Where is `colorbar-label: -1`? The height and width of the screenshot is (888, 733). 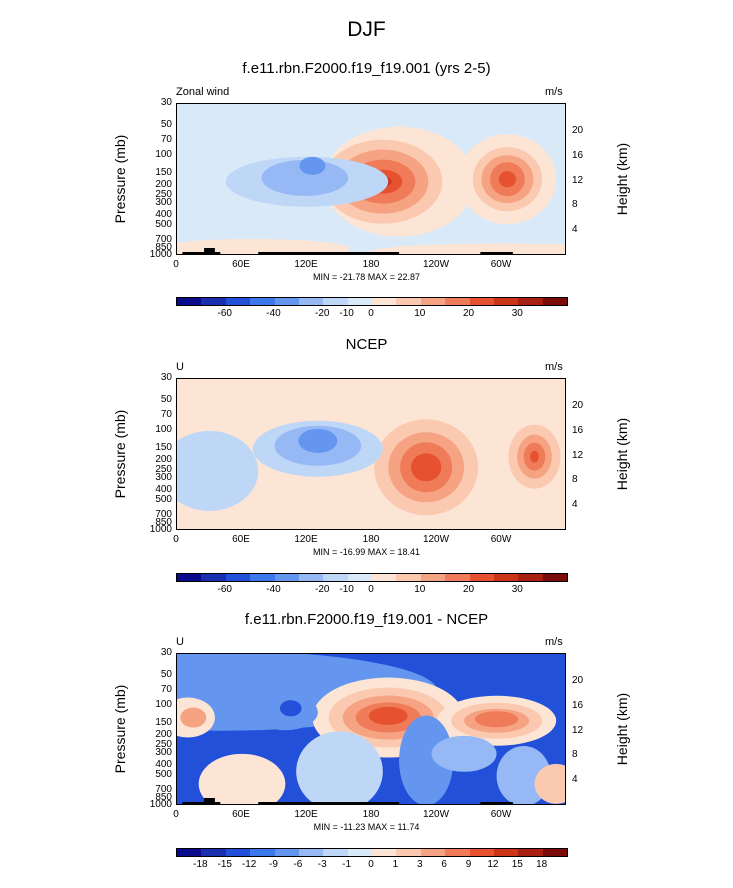
colorbar-label: -1 is located at coordinates (347, 864).